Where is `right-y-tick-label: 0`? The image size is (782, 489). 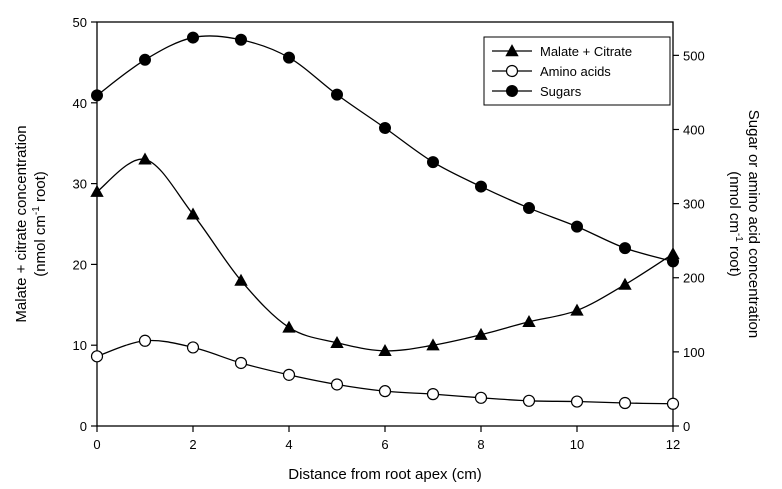 right-y-tick-label: 0 is located at coordinates (686, 426).